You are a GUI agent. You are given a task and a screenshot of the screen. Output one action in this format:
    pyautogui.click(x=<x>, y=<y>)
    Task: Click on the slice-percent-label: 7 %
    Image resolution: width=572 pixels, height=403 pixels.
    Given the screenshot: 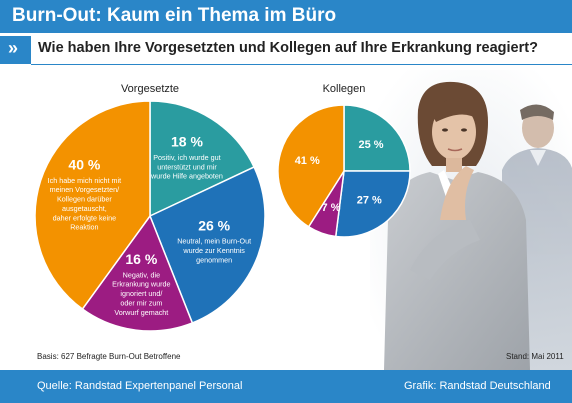 What is the action you would take?
    pyautogui.click(x=331, y=208)
    